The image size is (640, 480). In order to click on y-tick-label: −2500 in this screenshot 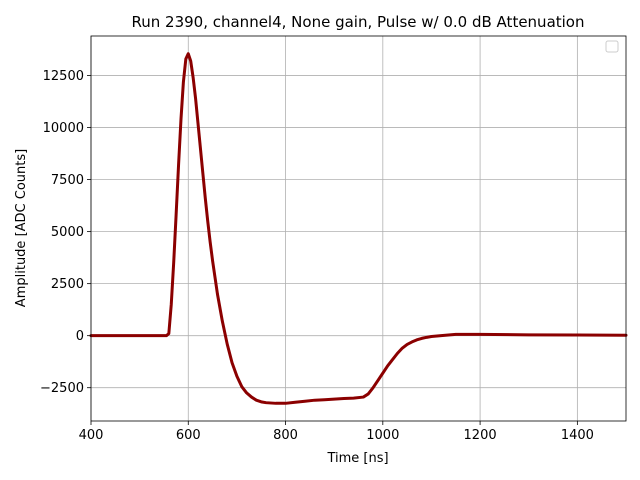, I will do `click(62, 388)`.